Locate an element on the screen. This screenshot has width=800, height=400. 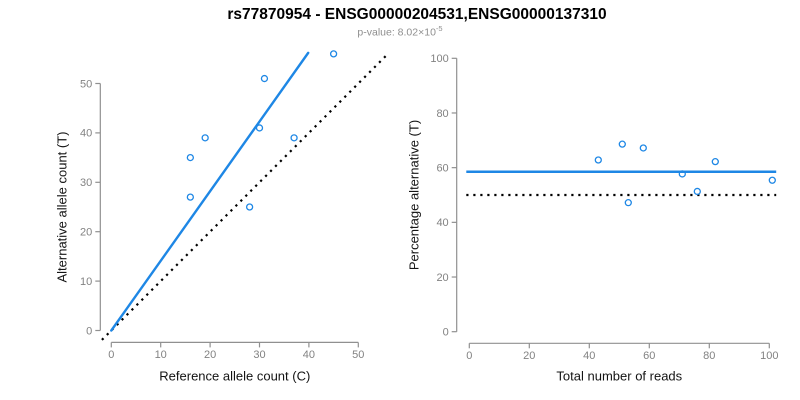
y-tick-label: 100 is located at coordinates (439, 59).